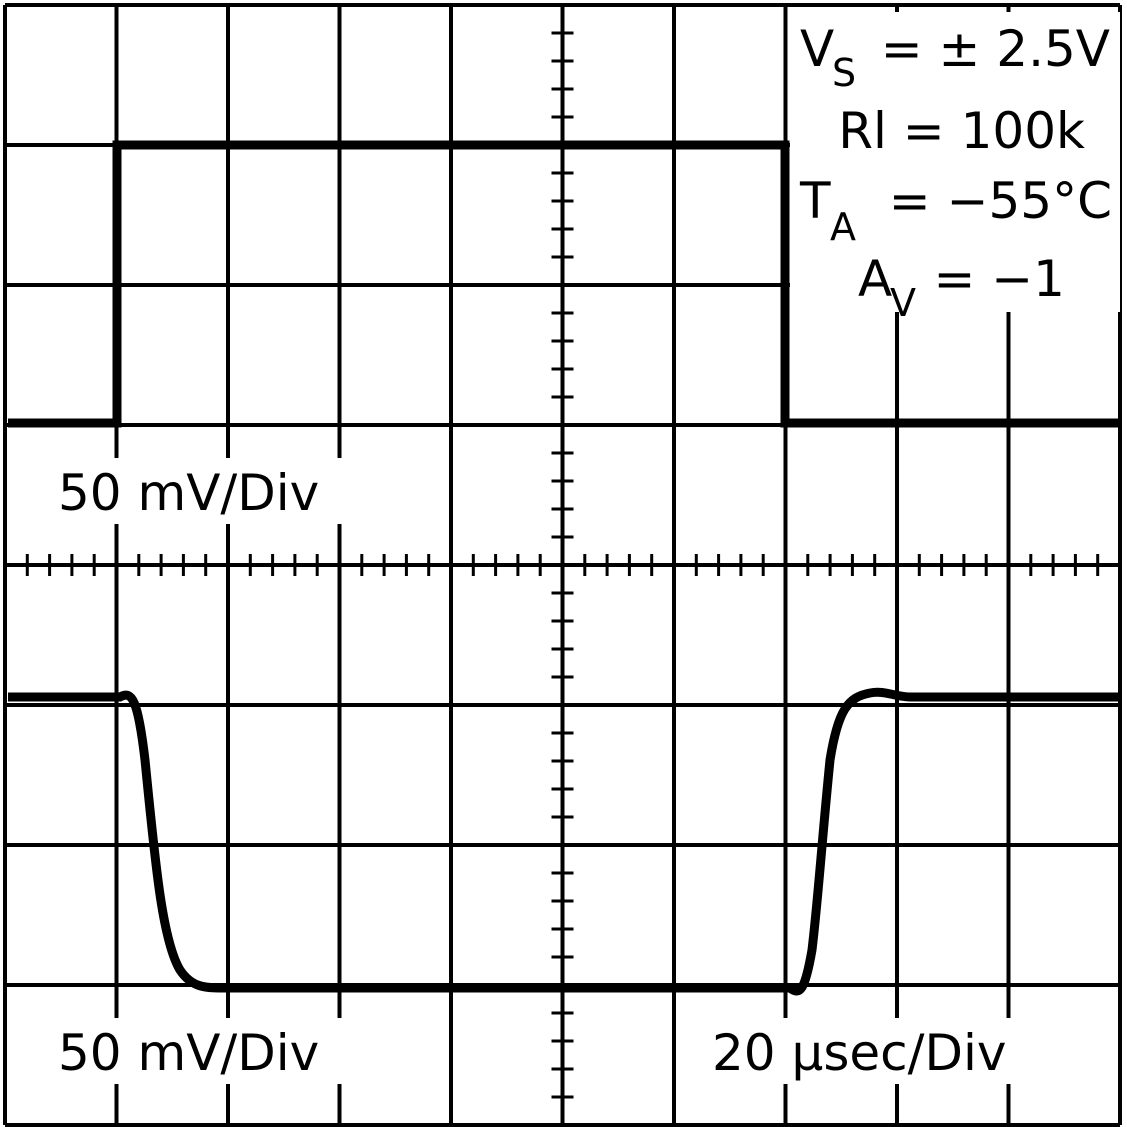 Image resolution: width=1127 pixels, height=1127 pixels. I want to click on bottom-scale-label: 50 mV/Div, so click(188, 1053).